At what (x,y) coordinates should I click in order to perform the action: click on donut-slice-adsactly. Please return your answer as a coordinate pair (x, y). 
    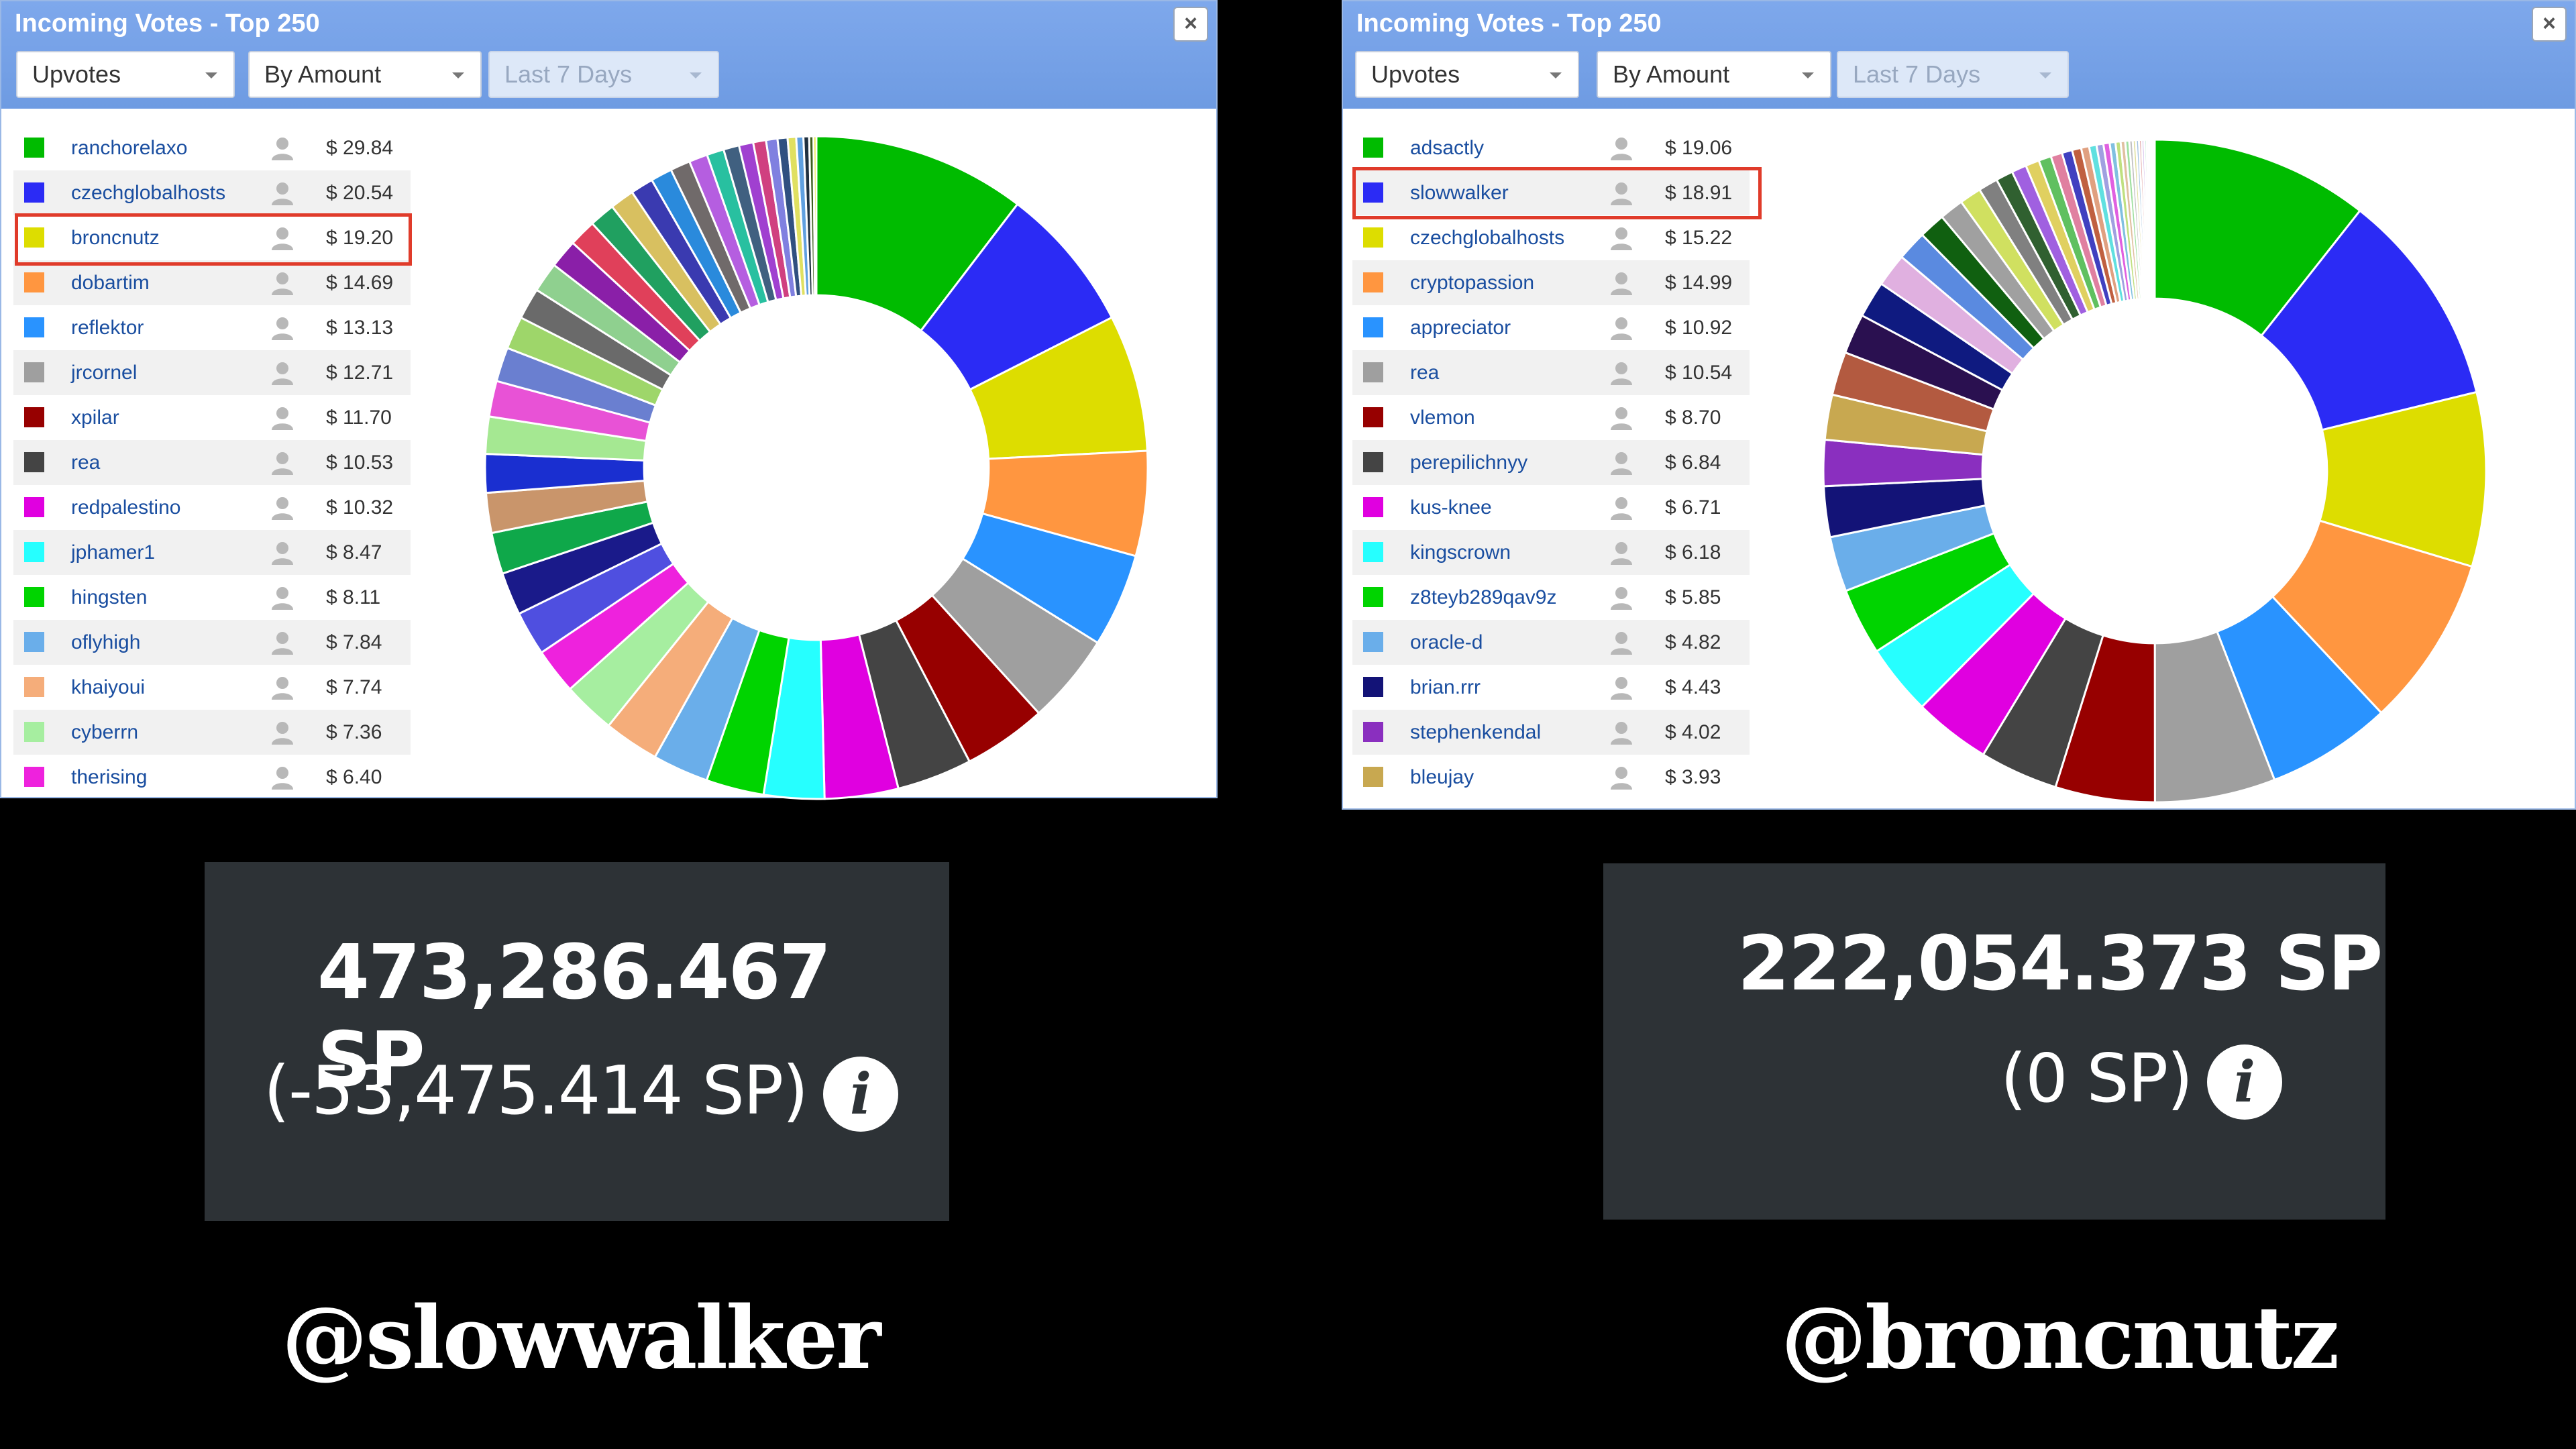
    Looking at the image, I should click on (2257, 237).